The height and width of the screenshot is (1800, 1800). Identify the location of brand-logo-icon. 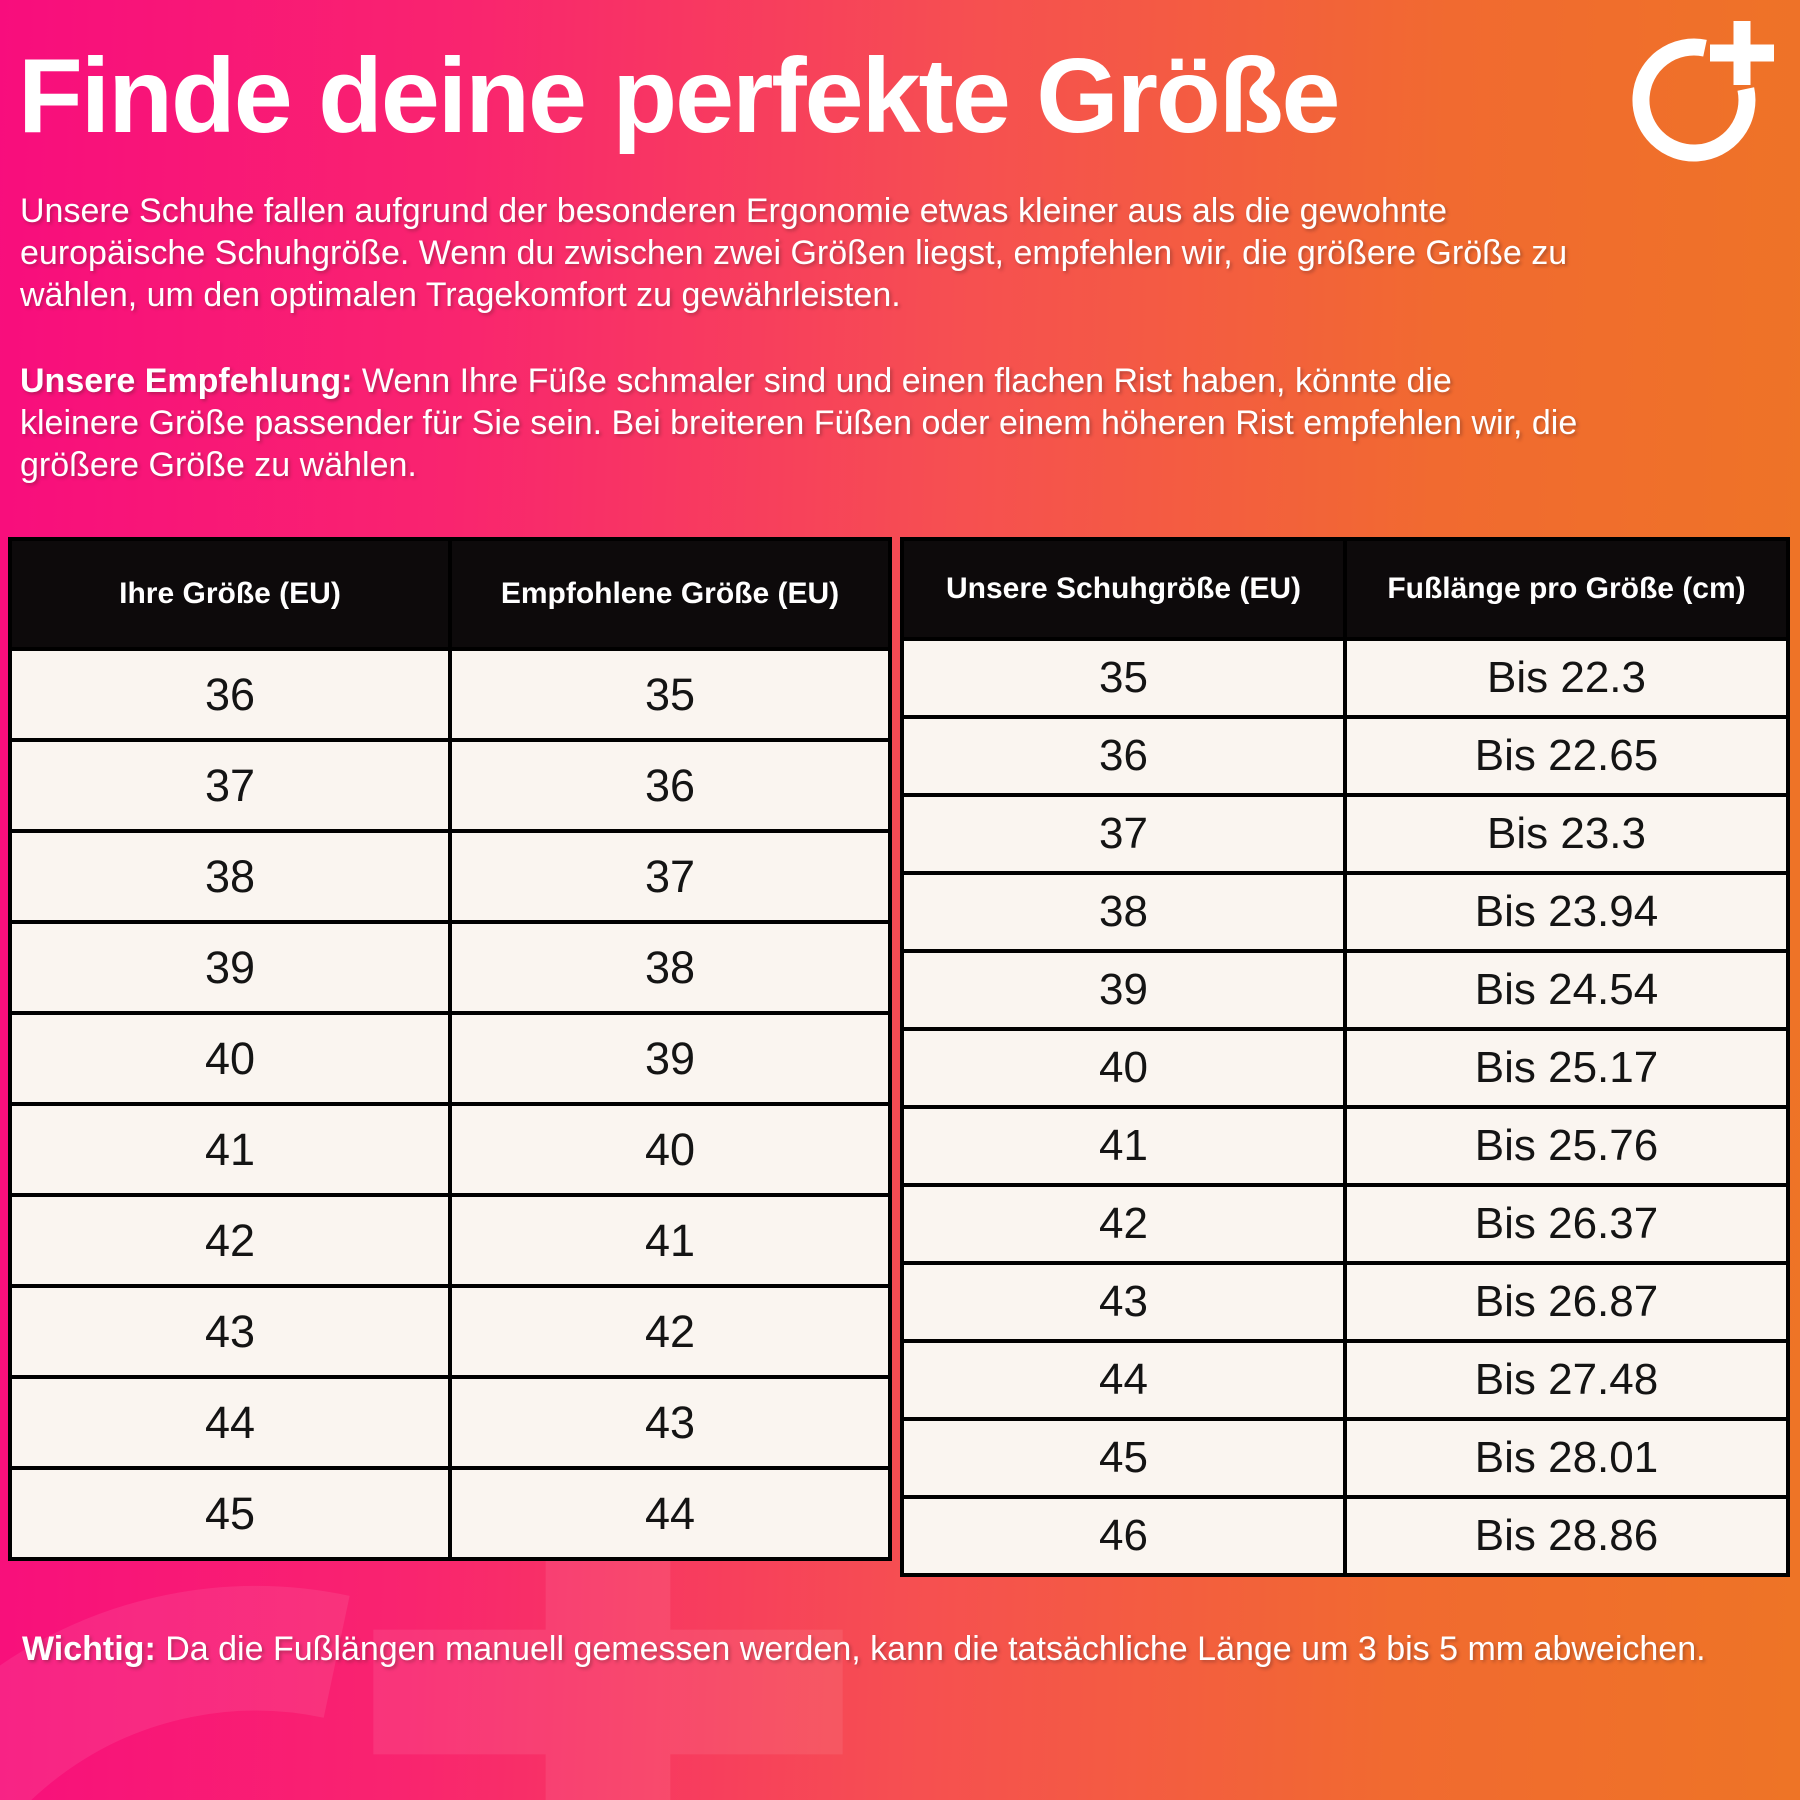
(1703, 91).